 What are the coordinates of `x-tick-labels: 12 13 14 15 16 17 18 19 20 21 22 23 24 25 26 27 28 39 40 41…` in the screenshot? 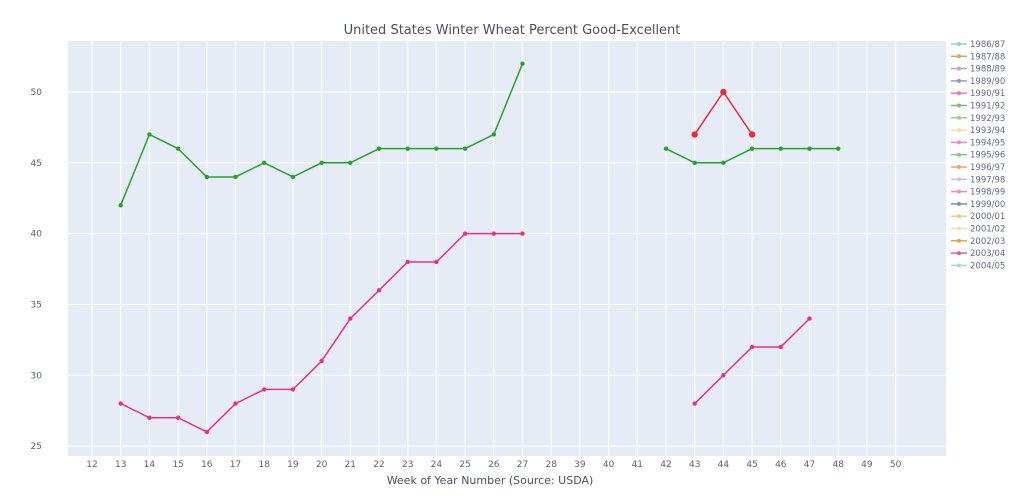 It's located at (493, 465).